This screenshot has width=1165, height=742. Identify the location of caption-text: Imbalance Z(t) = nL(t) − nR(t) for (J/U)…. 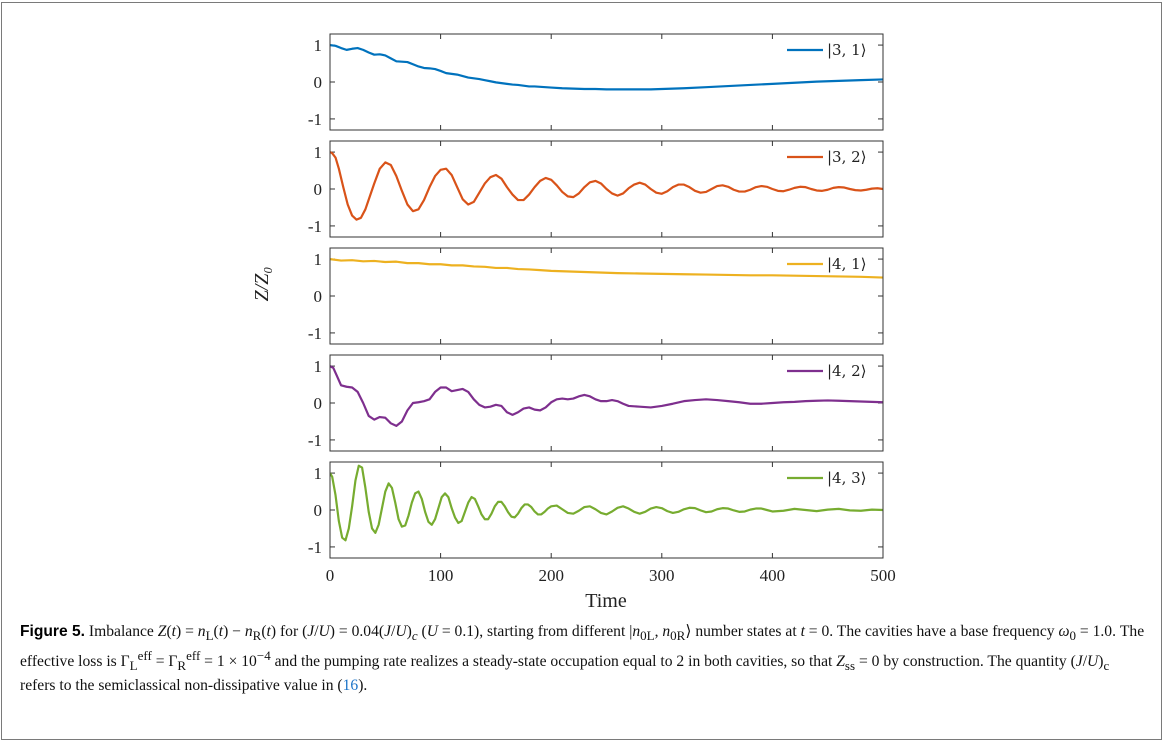
(582, 659).